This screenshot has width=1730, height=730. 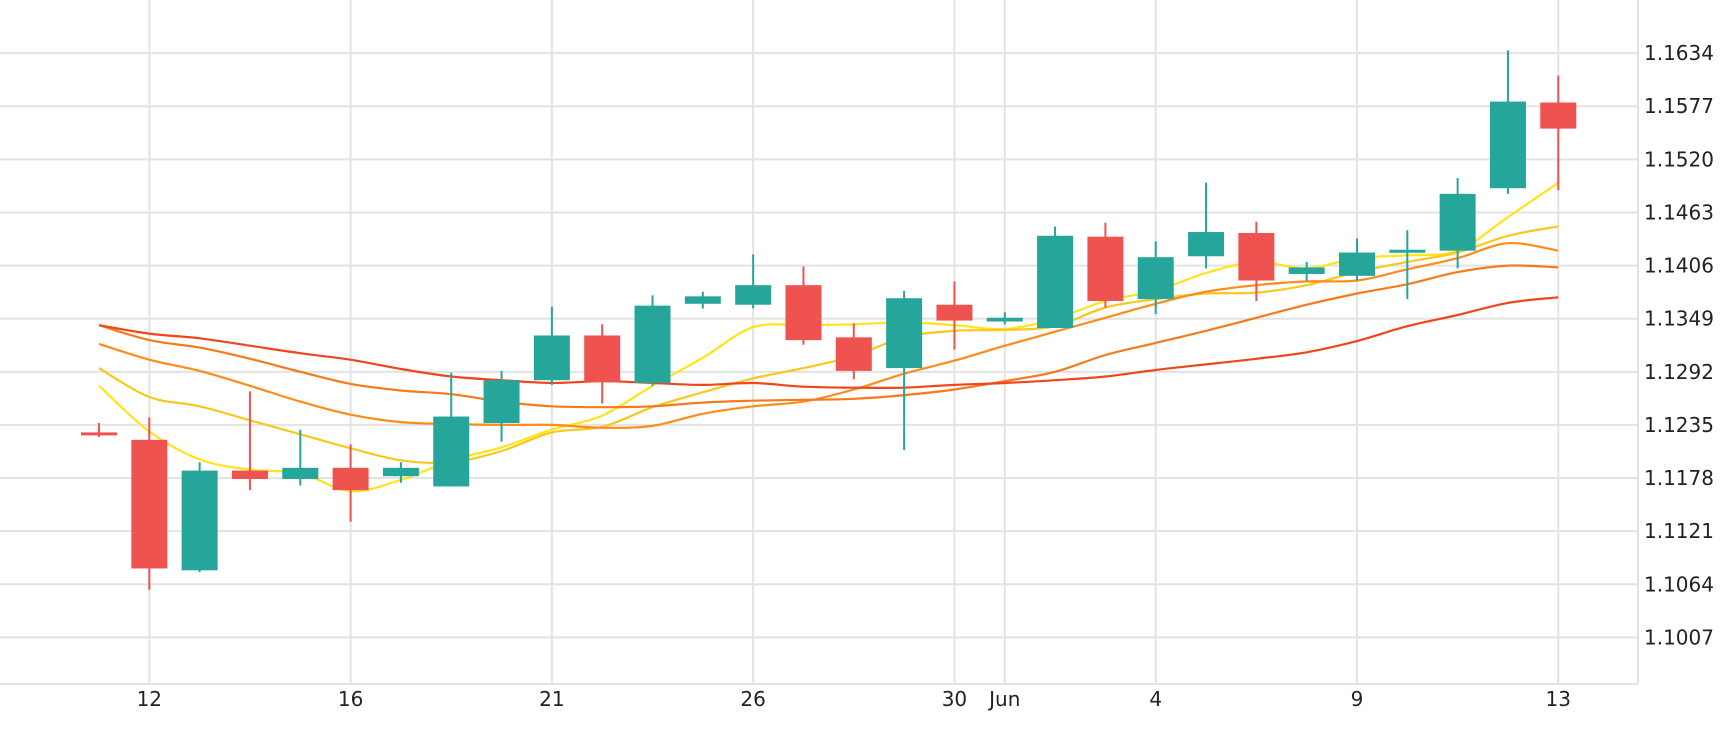 What do you see at coordinates (1003, 699) in the screenshot?
I see `x-tick-label: Jun` at bounding box center [1003, 699].